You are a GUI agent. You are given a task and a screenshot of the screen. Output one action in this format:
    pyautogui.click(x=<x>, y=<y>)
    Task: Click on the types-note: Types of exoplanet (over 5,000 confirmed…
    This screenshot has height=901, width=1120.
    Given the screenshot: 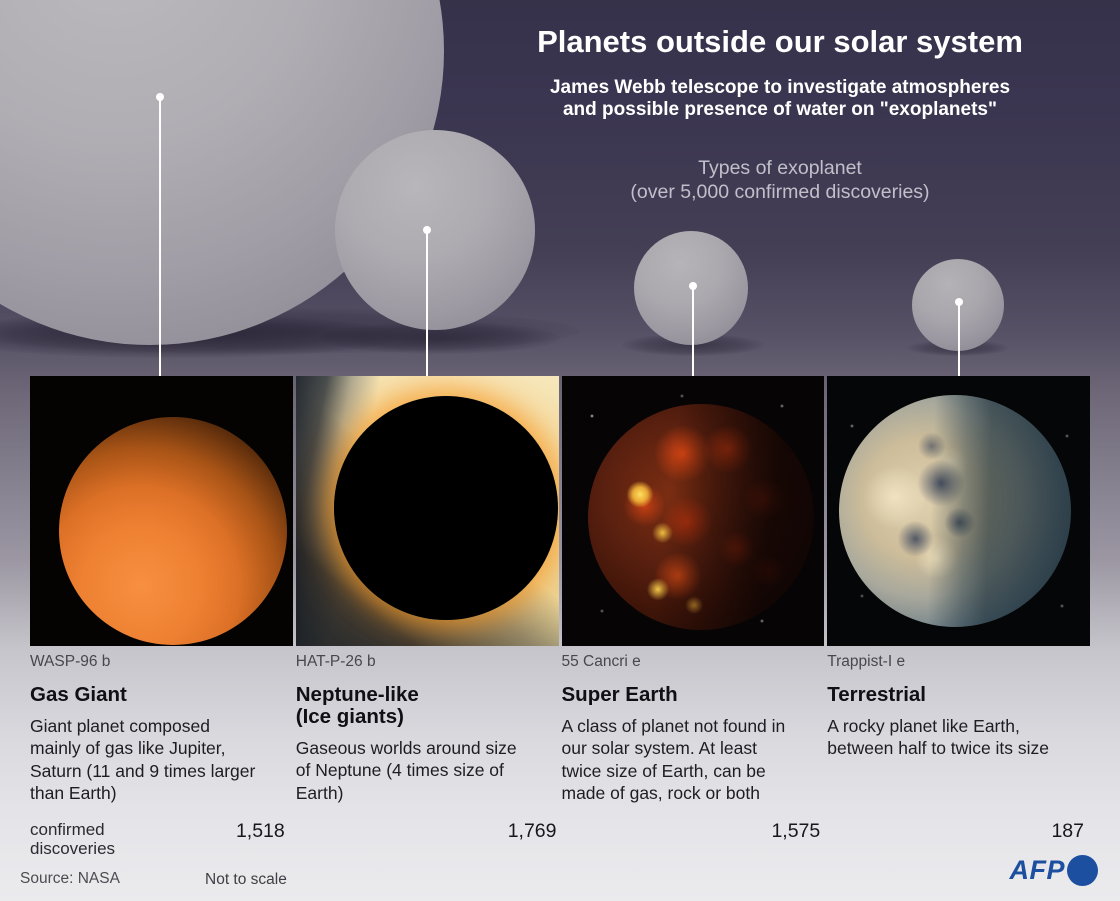 What is the action you would take?
    pyautogui.click(x=780, y=180)
    